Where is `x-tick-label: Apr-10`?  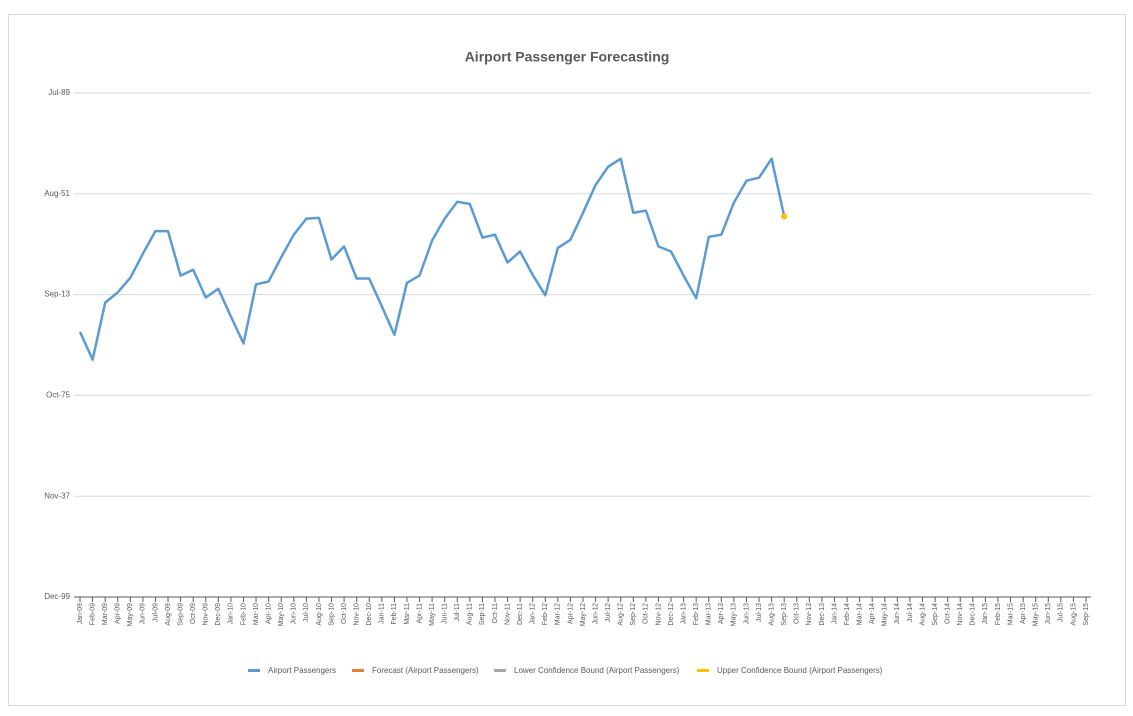
x-tick-label: Apr-10 is located at coordinates (268, 613).